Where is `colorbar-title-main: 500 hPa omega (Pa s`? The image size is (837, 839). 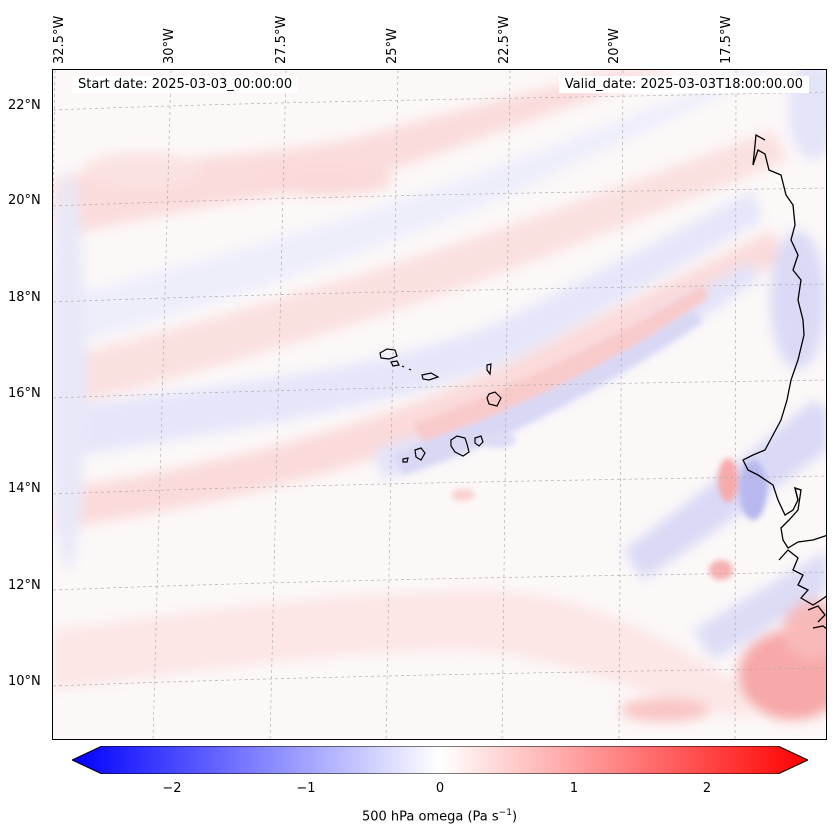 colorbar-title-main: 500 hPa omega (Pa s is located at coordinates (430, 817).